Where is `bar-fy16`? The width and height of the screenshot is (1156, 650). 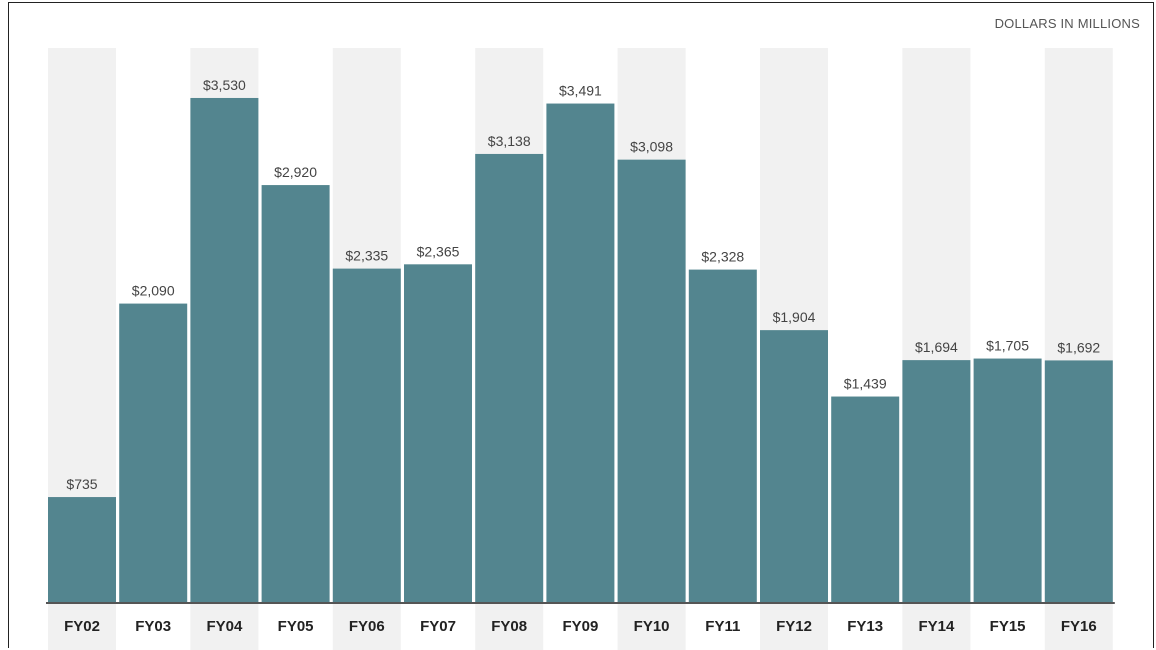
bar-fy16 is located at coordinates (1078, 481).